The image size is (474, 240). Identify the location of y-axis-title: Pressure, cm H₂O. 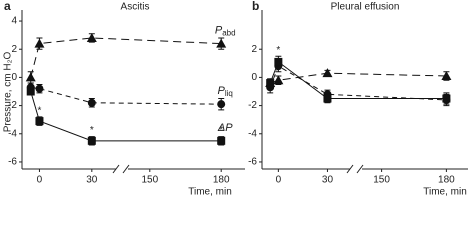
(8, 91).